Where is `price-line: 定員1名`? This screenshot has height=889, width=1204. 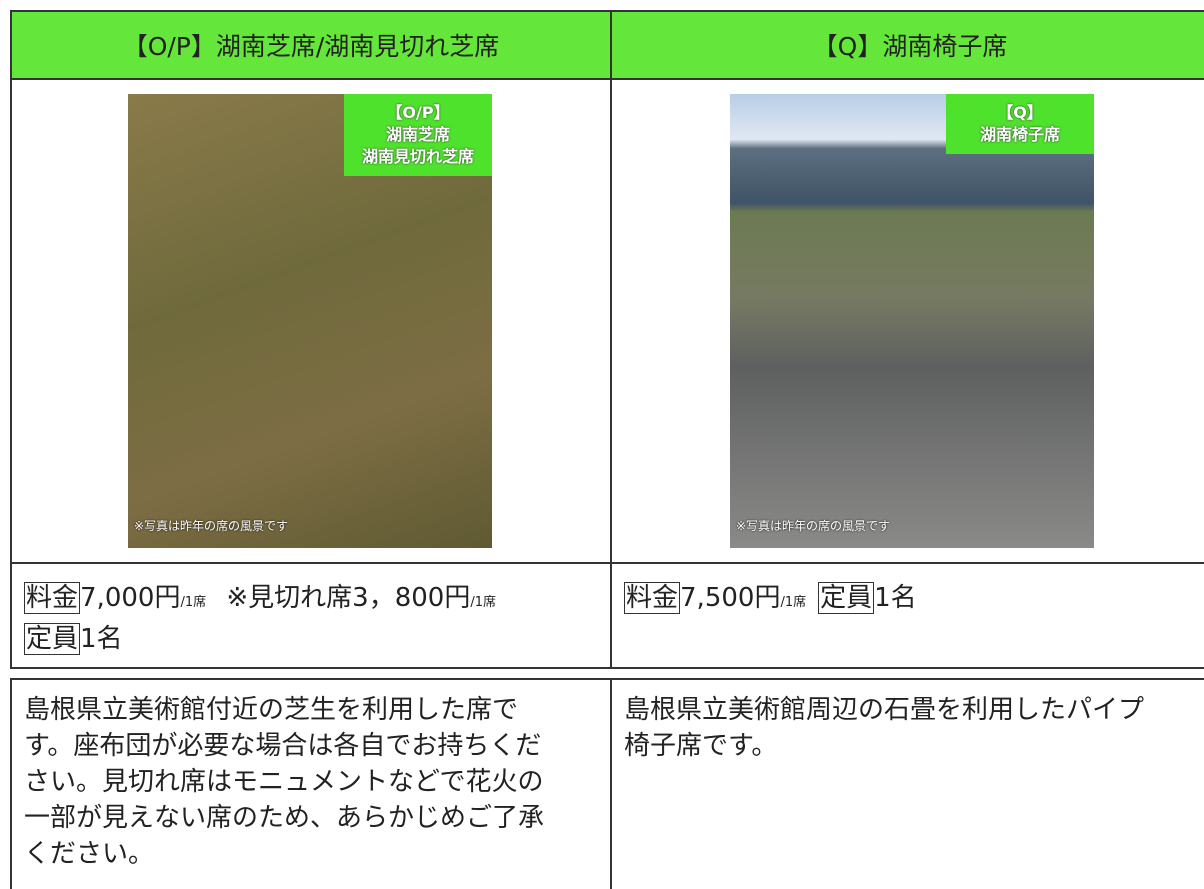
price-line: 定員1名 is located at coordinates (311, 639).